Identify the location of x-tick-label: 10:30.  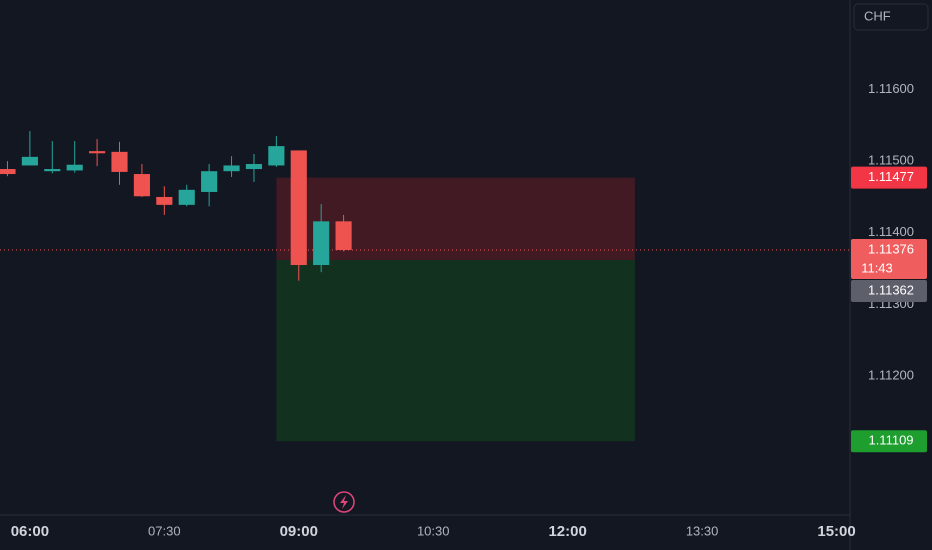
(433, 530).